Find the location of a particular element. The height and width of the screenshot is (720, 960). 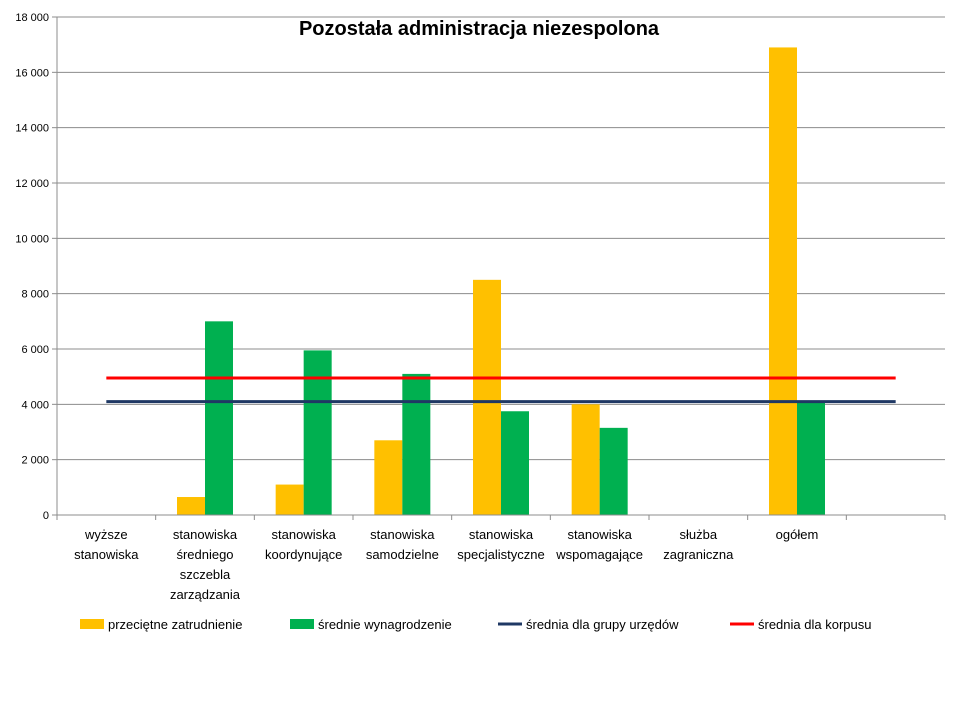

legend-label: średnia dla korpusu is located at coordinates (814, 624).